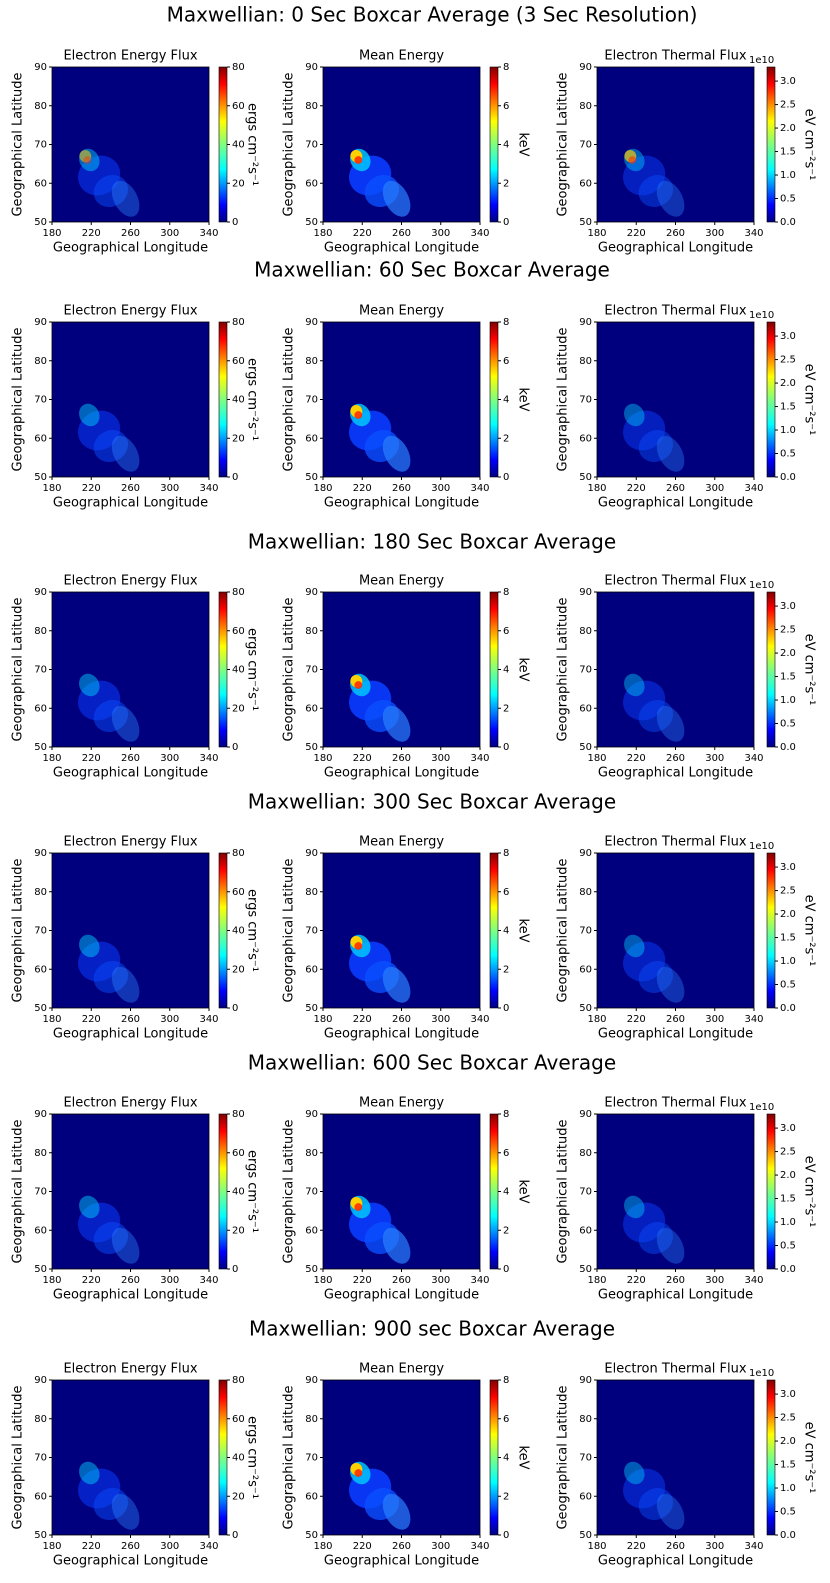 The width and height of the screenshot is (830, 1583). Describe the element at coordinates (788, 152) in the screenshot. I see `colorbar-tick-label: 1.5` at that location.